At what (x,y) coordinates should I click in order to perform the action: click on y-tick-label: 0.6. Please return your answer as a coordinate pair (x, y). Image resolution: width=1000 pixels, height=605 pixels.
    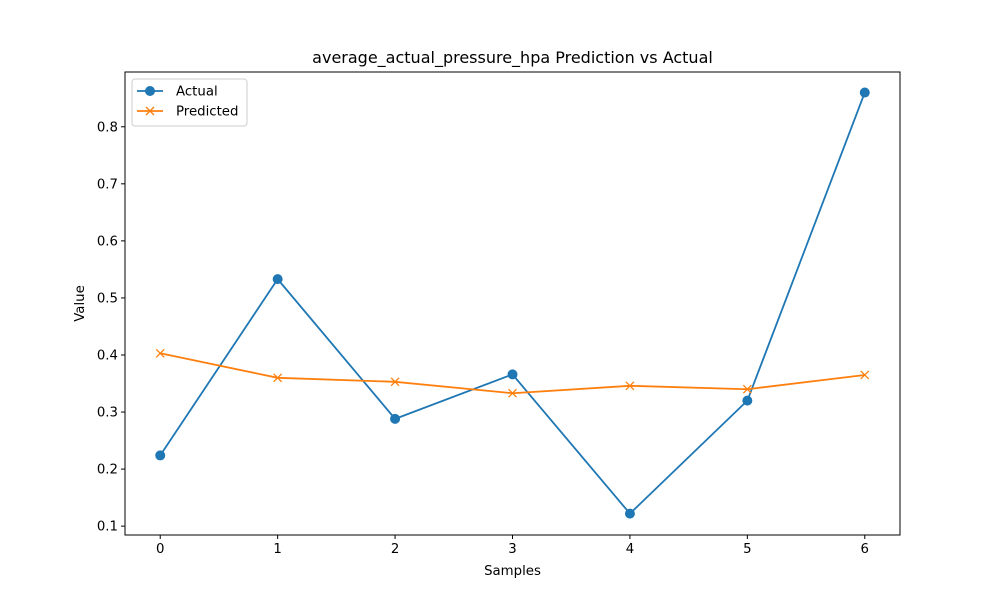
    Looking at the image, I should click on (107, 241).